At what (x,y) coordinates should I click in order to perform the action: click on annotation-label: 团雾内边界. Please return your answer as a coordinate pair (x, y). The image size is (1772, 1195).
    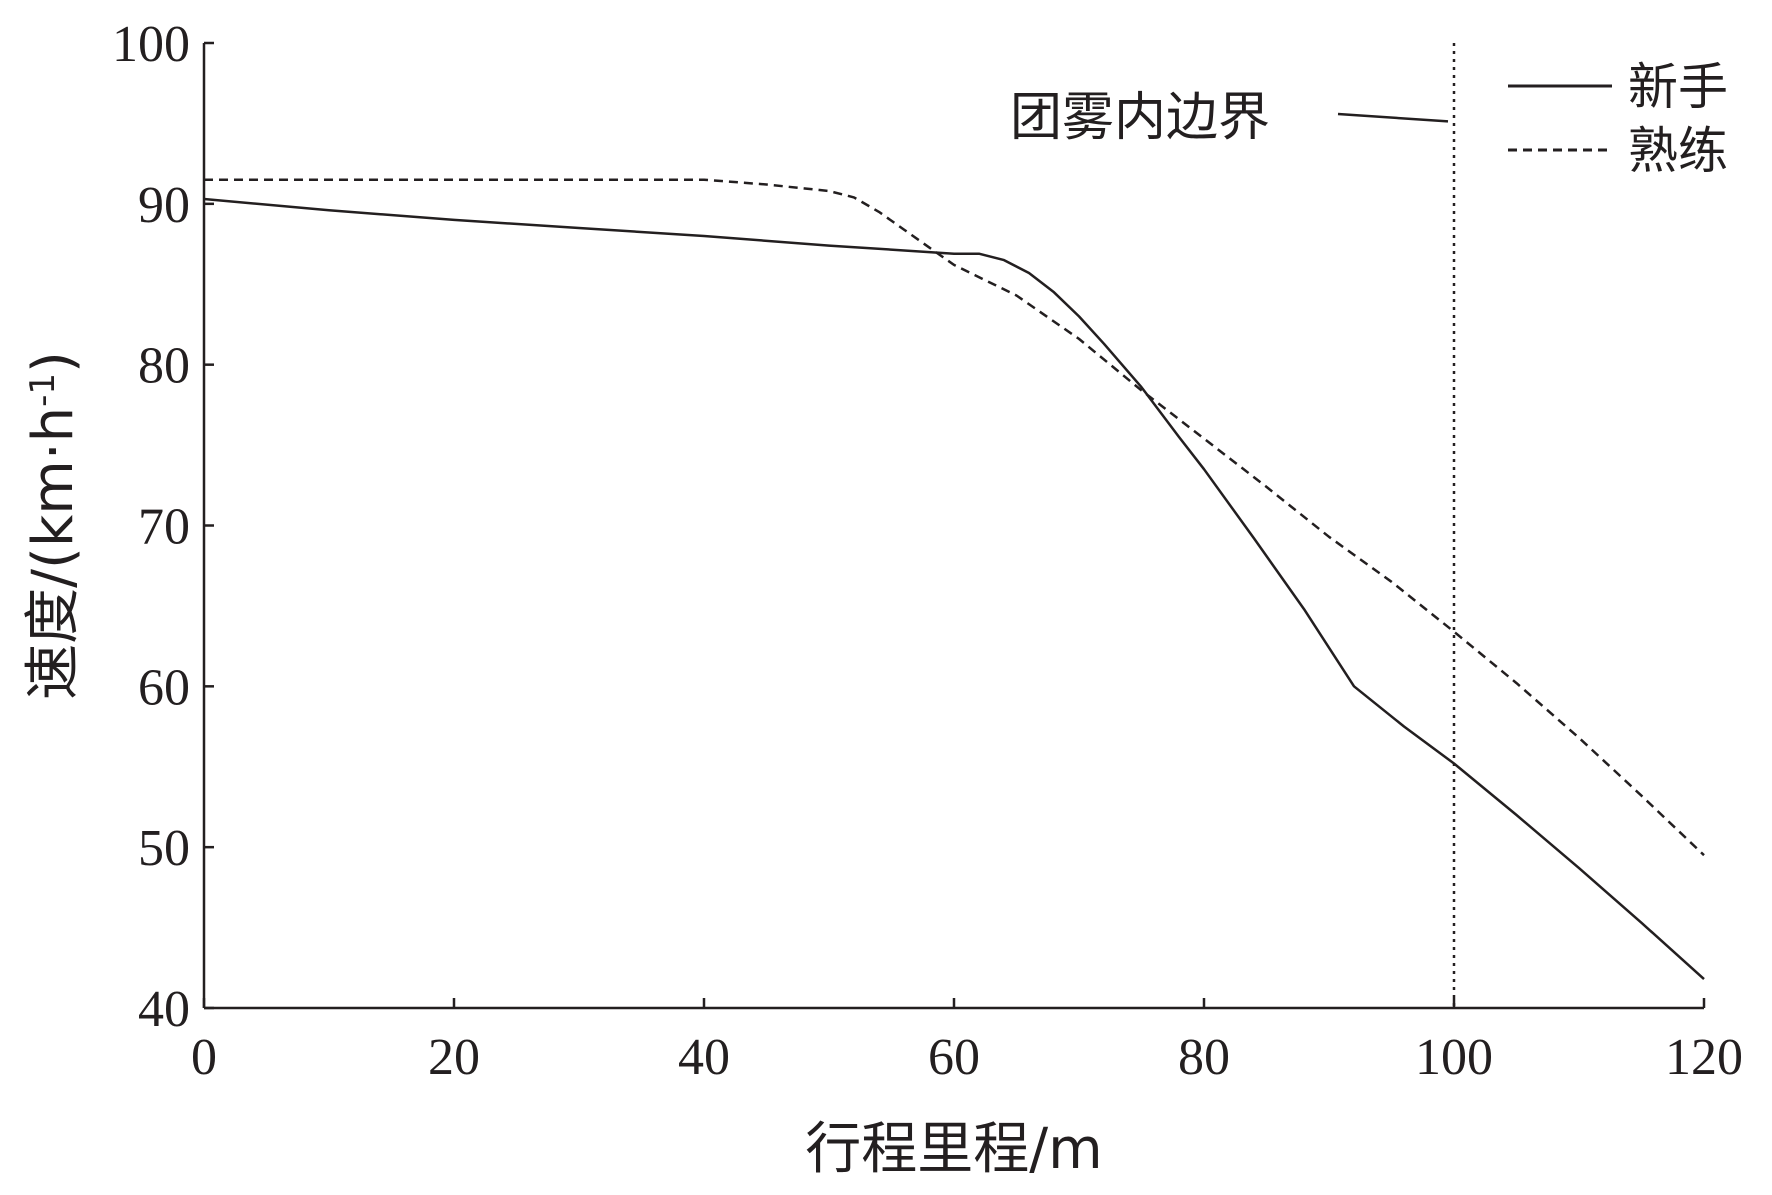
    Looking at the image, I should click on (1140, 118).